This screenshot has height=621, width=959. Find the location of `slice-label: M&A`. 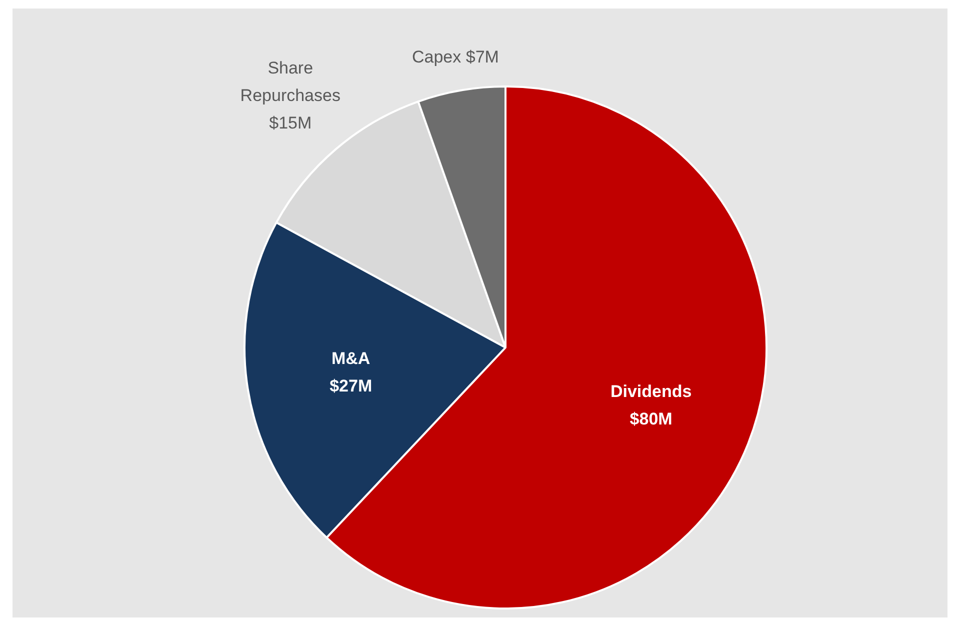

slice-label: M&A is located at coordinates (351, 358).